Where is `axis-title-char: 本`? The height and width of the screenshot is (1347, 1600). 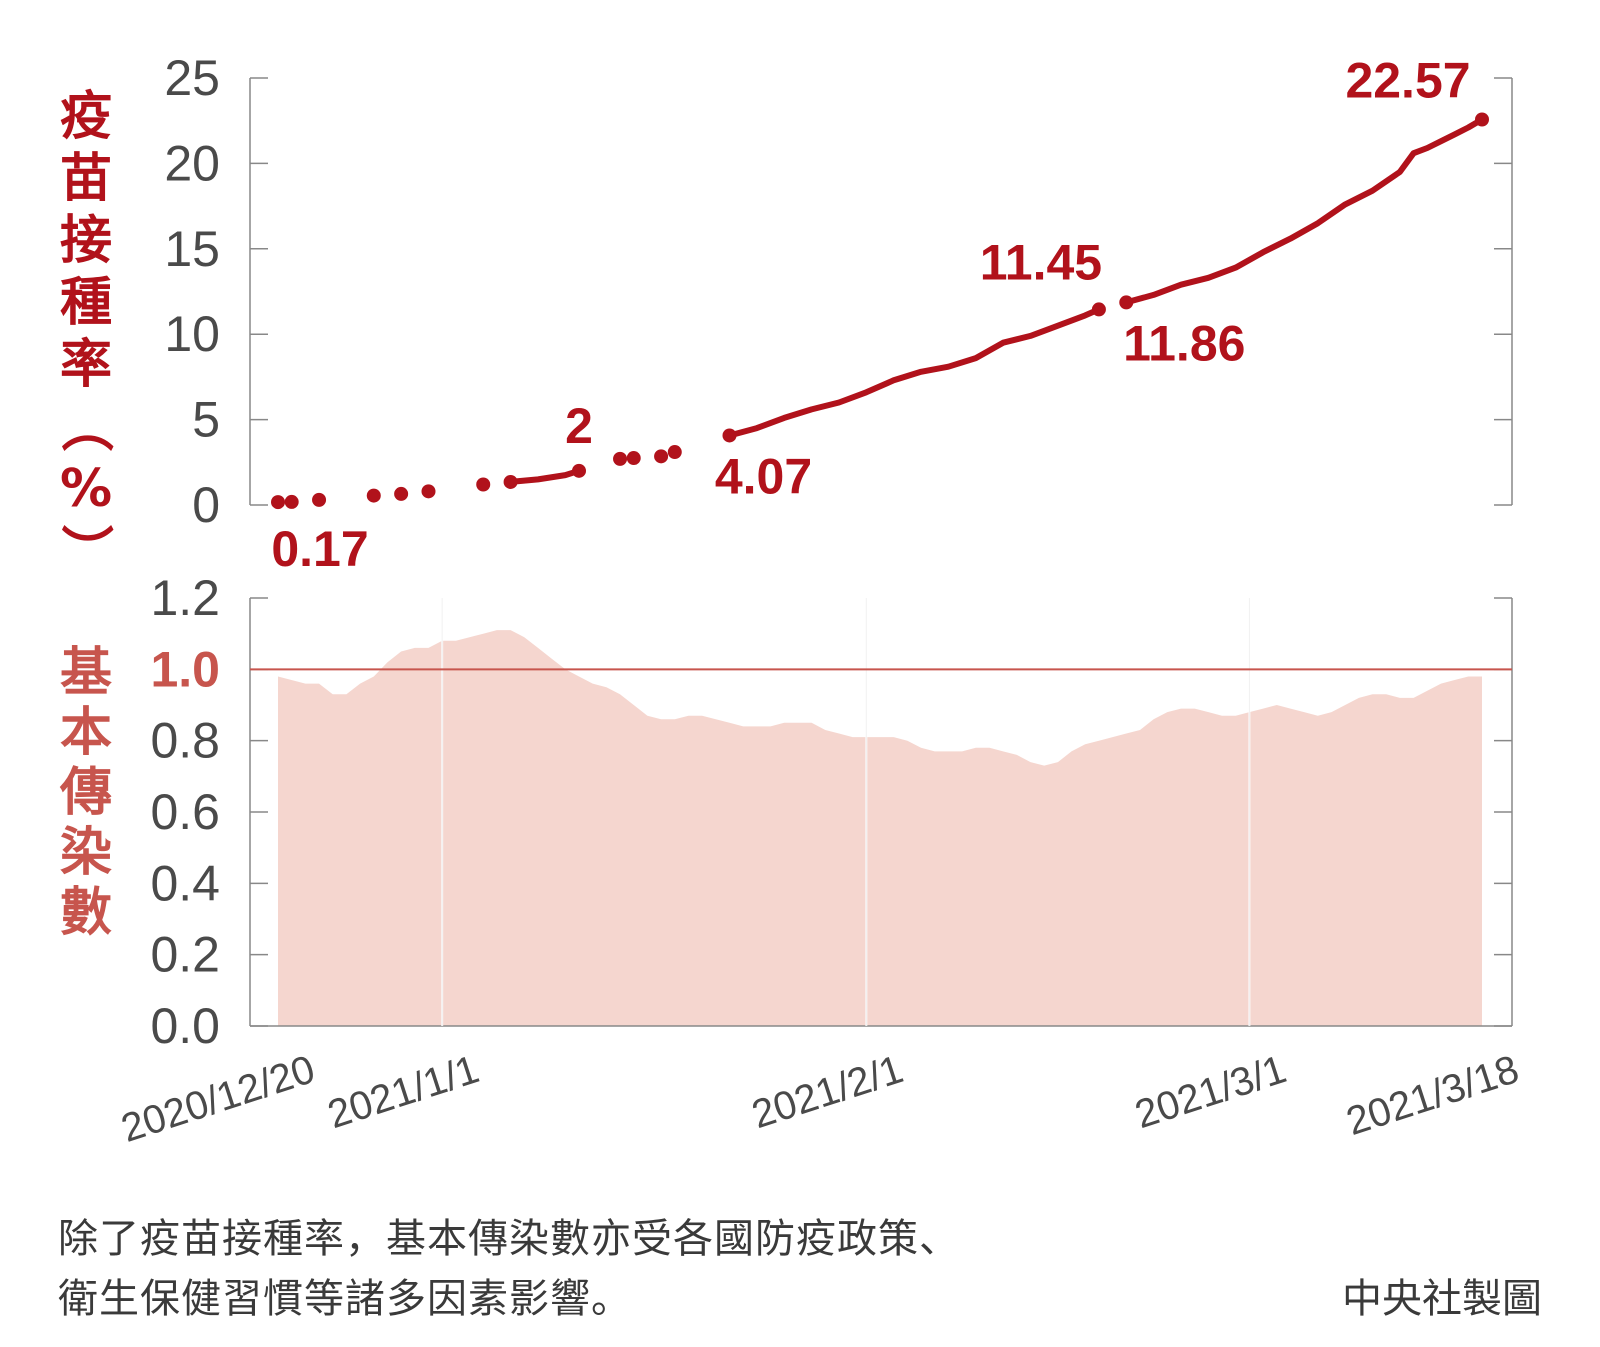
axis-title-char: 本 is located at coordinates (86, 733).